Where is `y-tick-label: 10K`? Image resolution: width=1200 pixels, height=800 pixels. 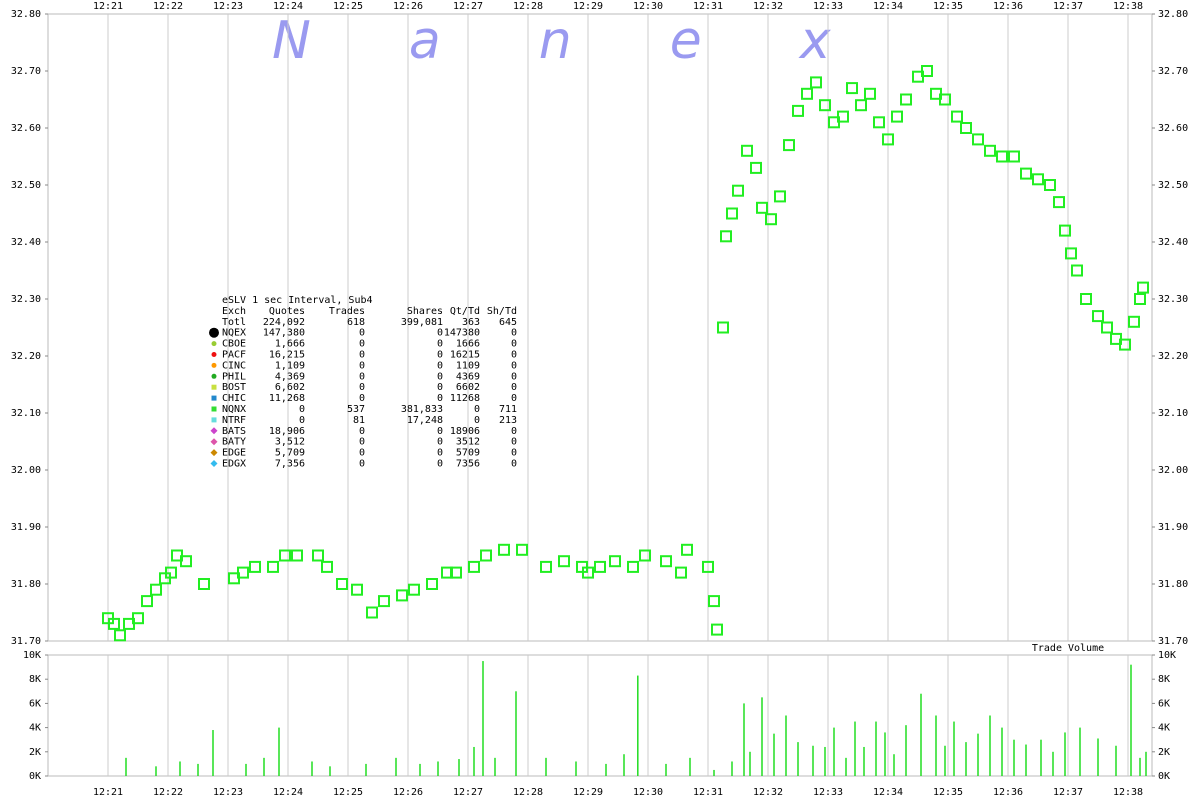 y-tick-label: 10K is located at coordinates (1167, 655).